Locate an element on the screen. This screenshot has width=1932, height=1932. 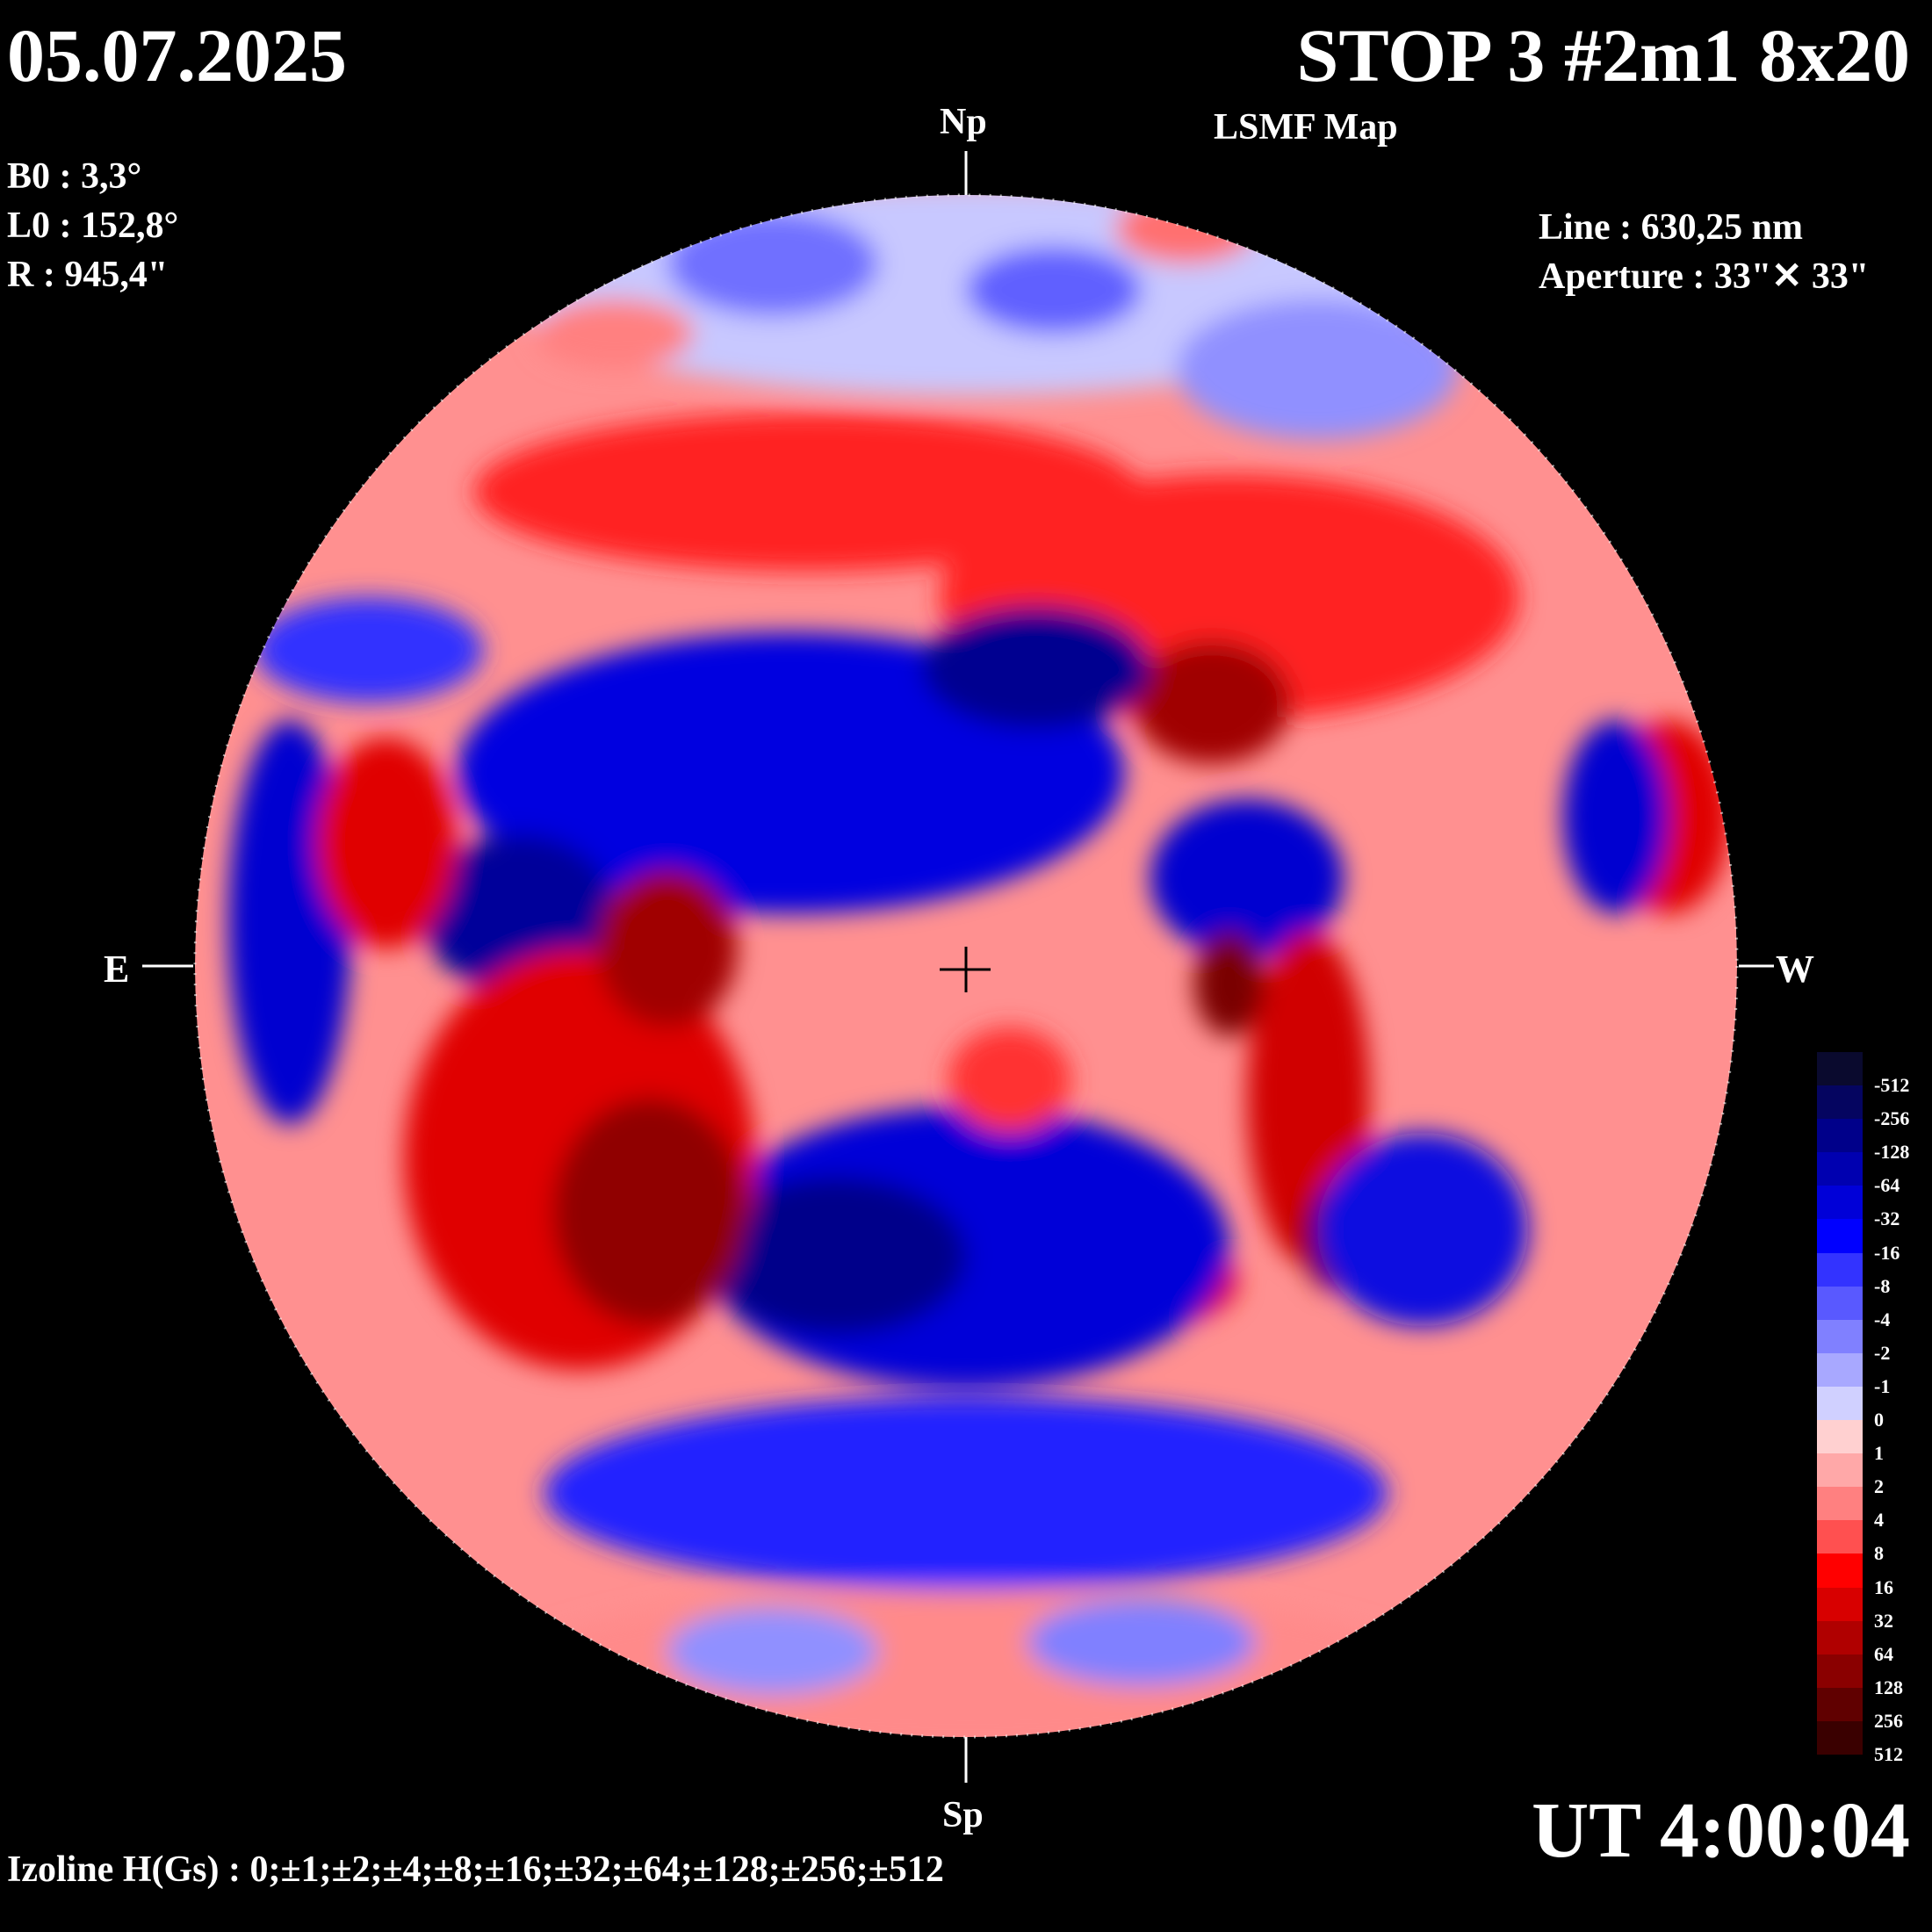
legend-label: -4 is located at coordinates (1883, 1319).